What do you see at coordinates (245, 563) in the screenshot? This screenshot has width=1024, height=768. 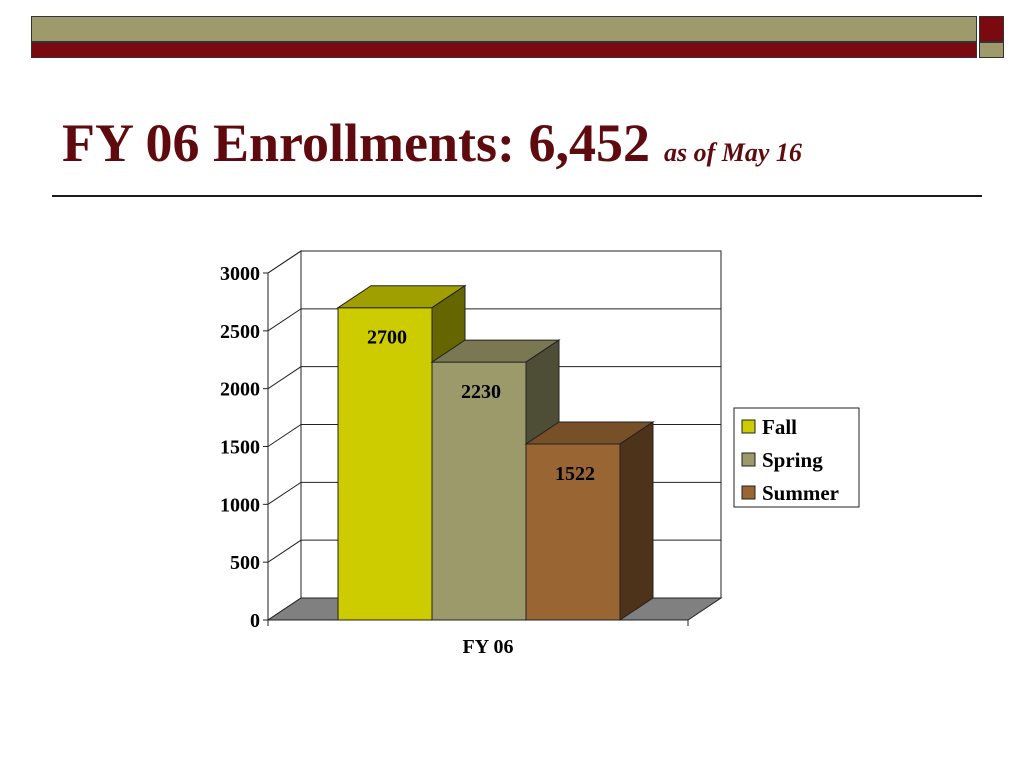 I see `y-tick-label: 500` at bounding box center [245, 563].